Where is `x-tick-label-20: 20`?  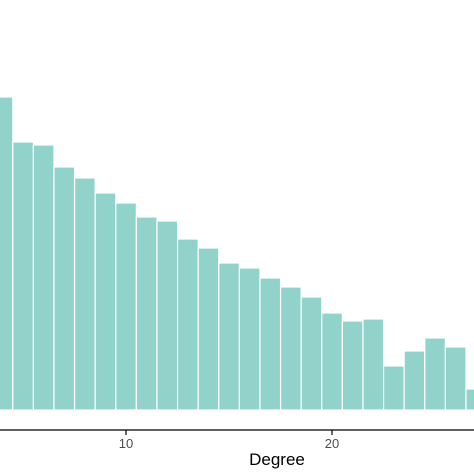 x-tick-label-20: 20 is located at coordinates (332, 443).